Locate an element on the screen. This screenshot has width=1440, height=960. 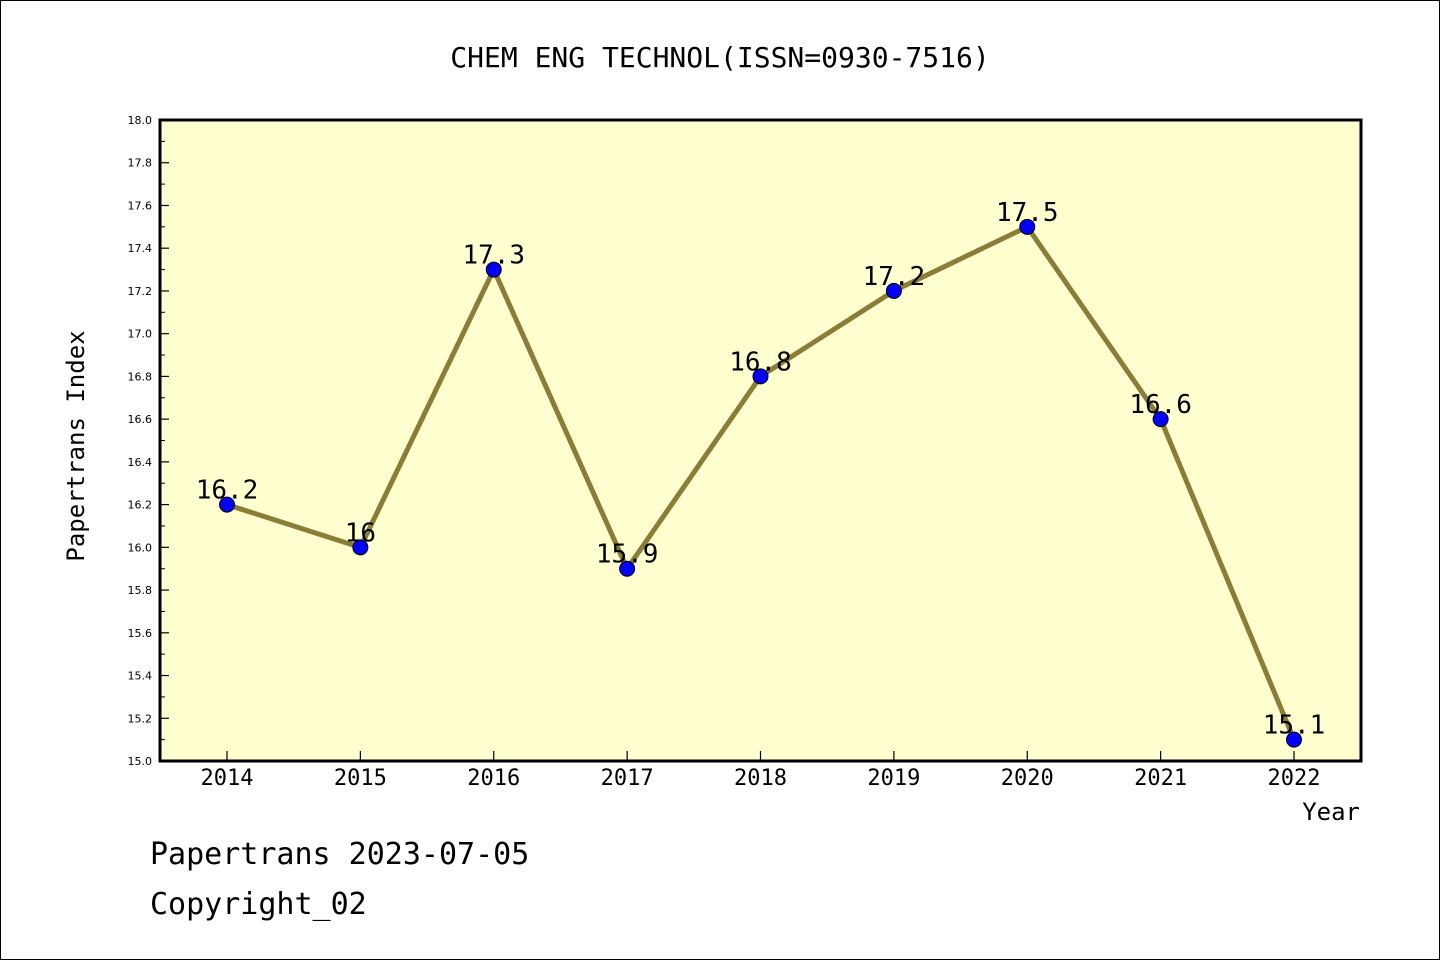
y-tick-label: 15.2 is located at coordinates (140, 718).